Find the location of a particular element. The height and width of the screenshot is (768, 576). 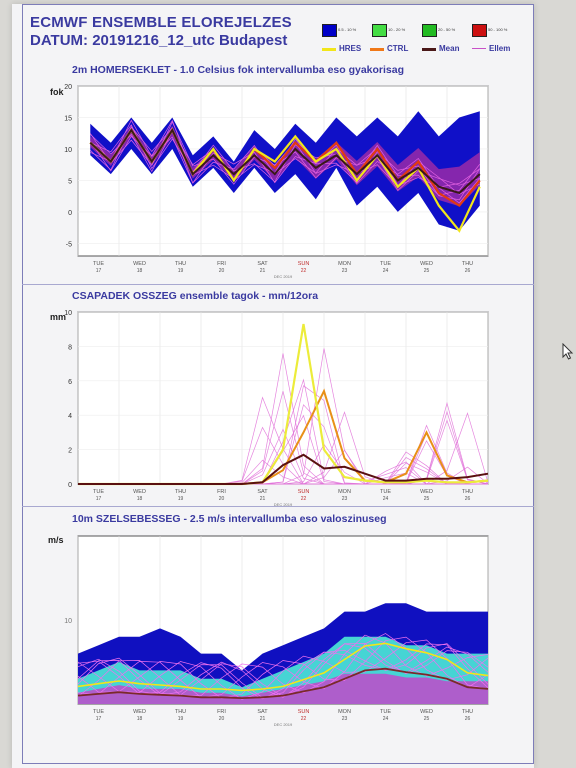

x-day-label-2-0: TUE is located at coordinates (98, 712).